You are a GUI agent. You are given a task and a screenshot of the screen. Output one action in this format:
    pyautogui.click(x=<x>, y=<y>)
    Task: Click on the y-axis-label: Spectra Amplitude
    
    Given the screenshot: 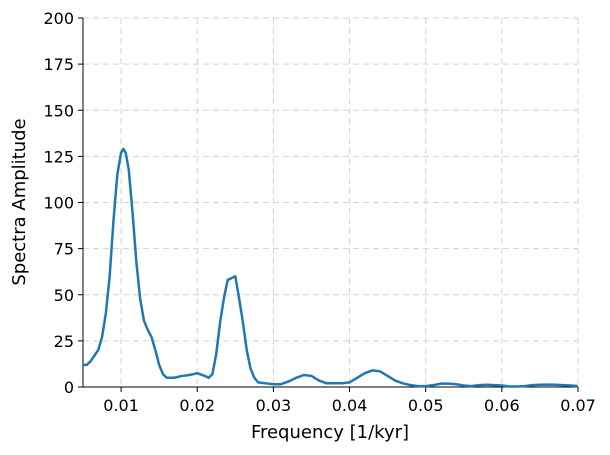 What is the action you would take?
    pyautogui.click(x=19, y=201)
    